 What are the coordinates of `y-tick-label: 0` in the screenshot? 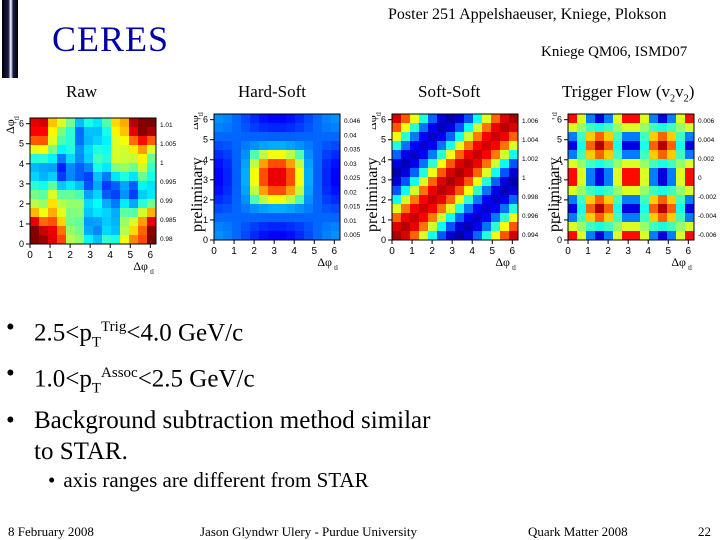 It's located at (21, 244).